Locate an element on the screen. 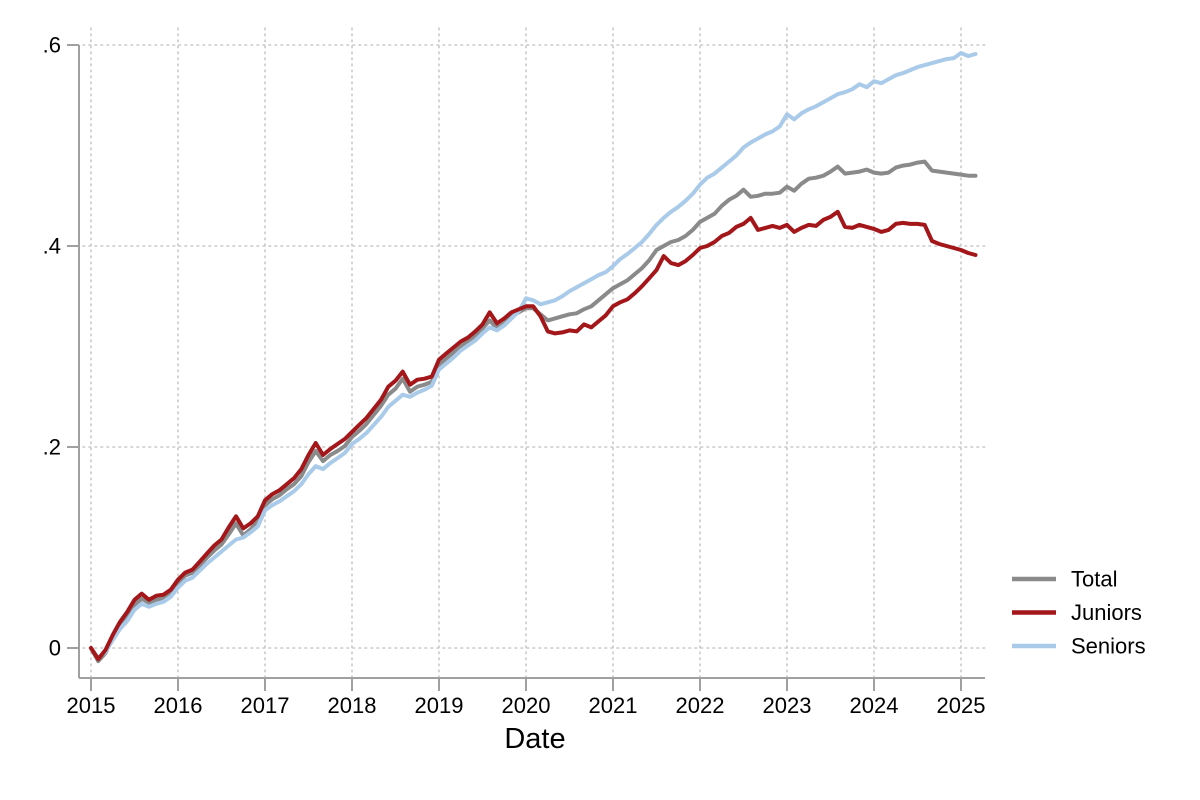 The height and width of the screenshot is (800, 1200). x-tick-label-2015: 2015 is located at coordinates (91, 705).